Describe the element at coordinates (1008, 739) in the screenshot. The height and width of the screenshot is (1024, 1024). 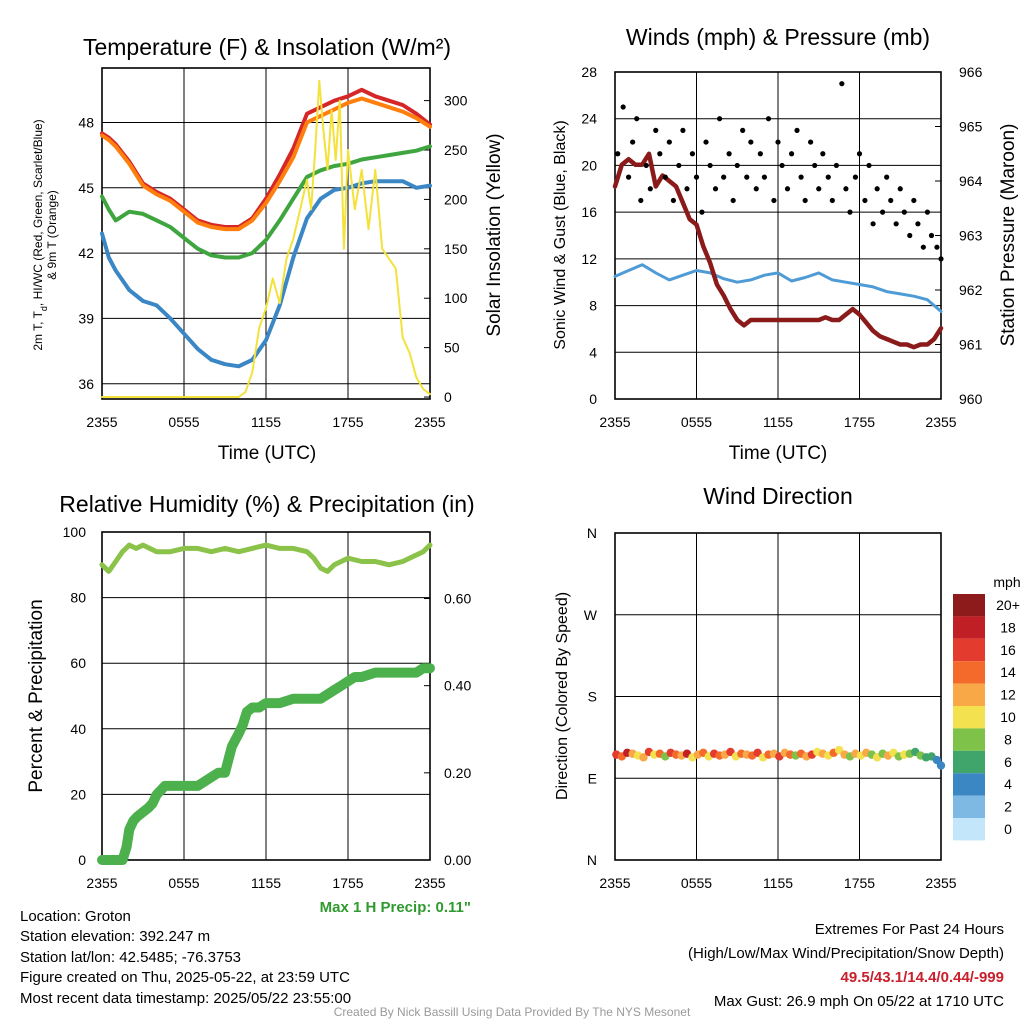
I see `colorbar-label: 8` at that location.